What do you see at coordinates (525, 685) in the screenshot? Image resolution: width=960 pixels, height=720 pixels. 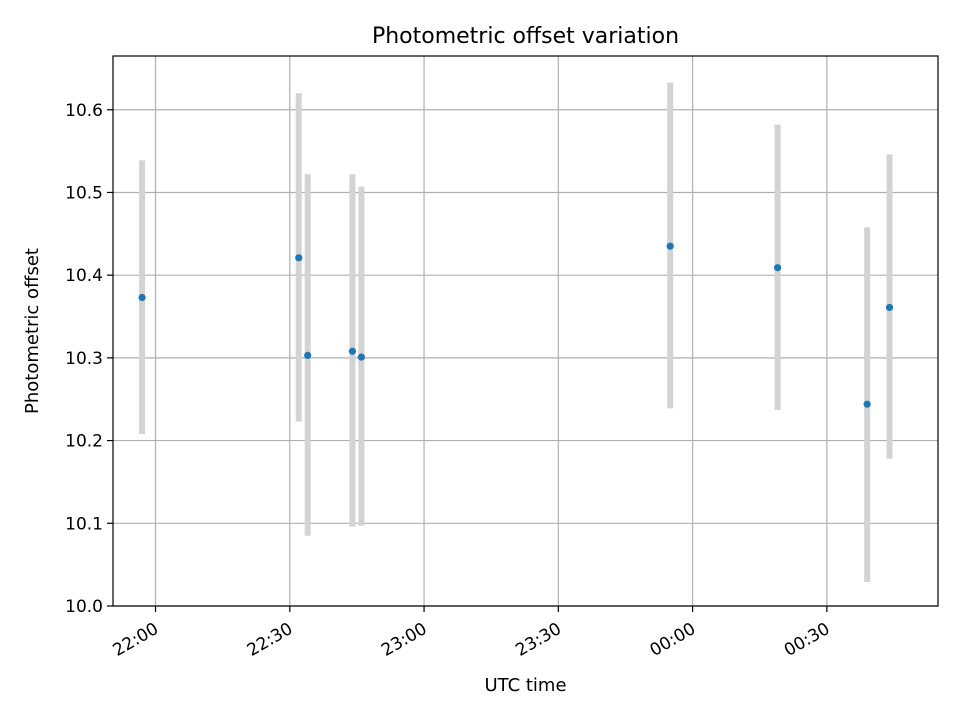 I see `x-axis-label: UTC time` at bounding box center [525, 685].